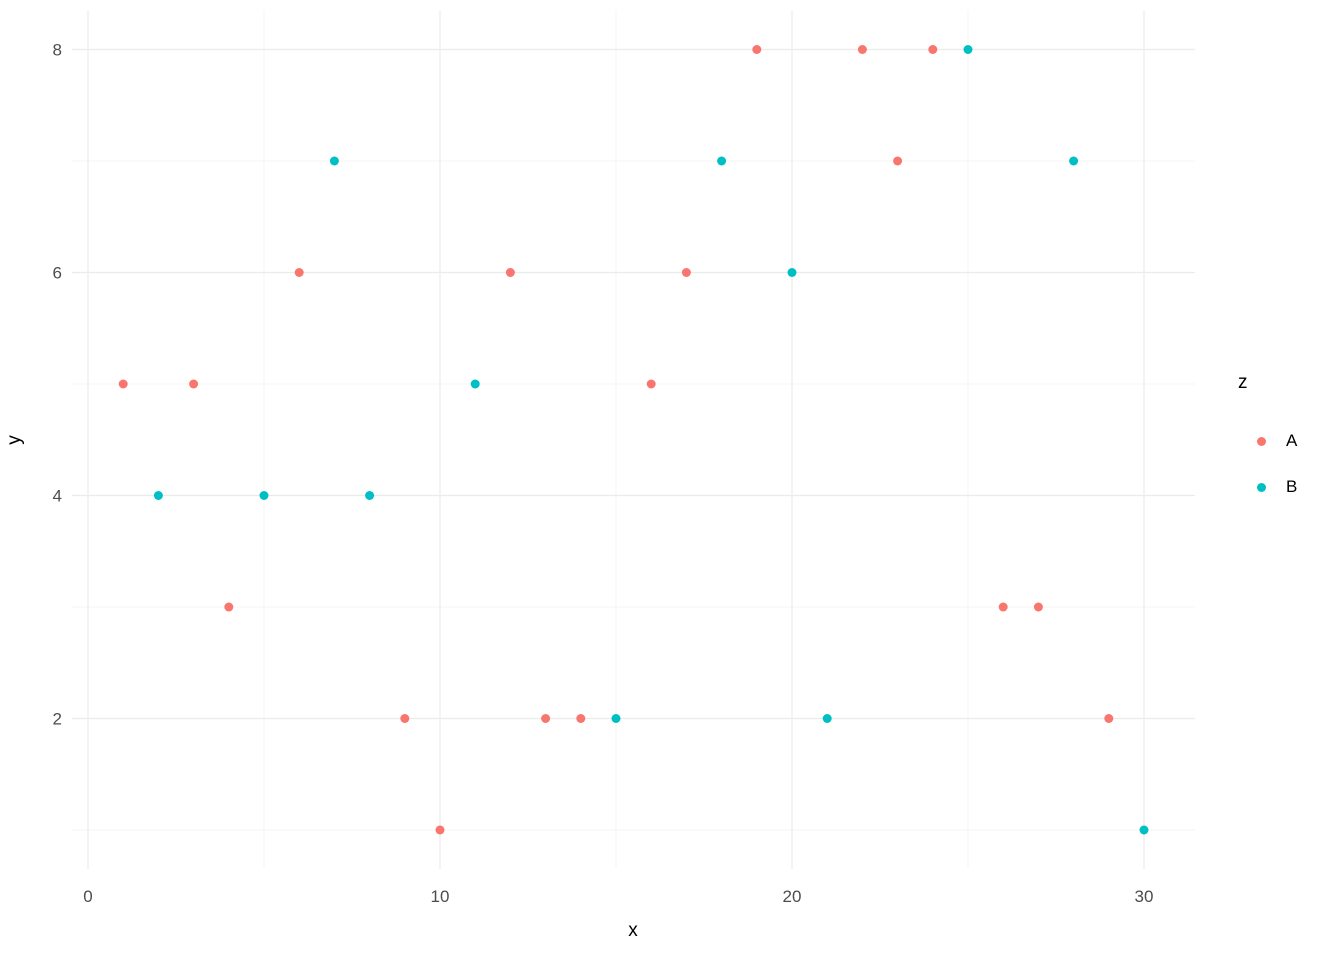 The image size is (1344, 960). Describe the element at coordinates (792, 896) in the screenshot. I see `x-tick-label: 20` at that location.